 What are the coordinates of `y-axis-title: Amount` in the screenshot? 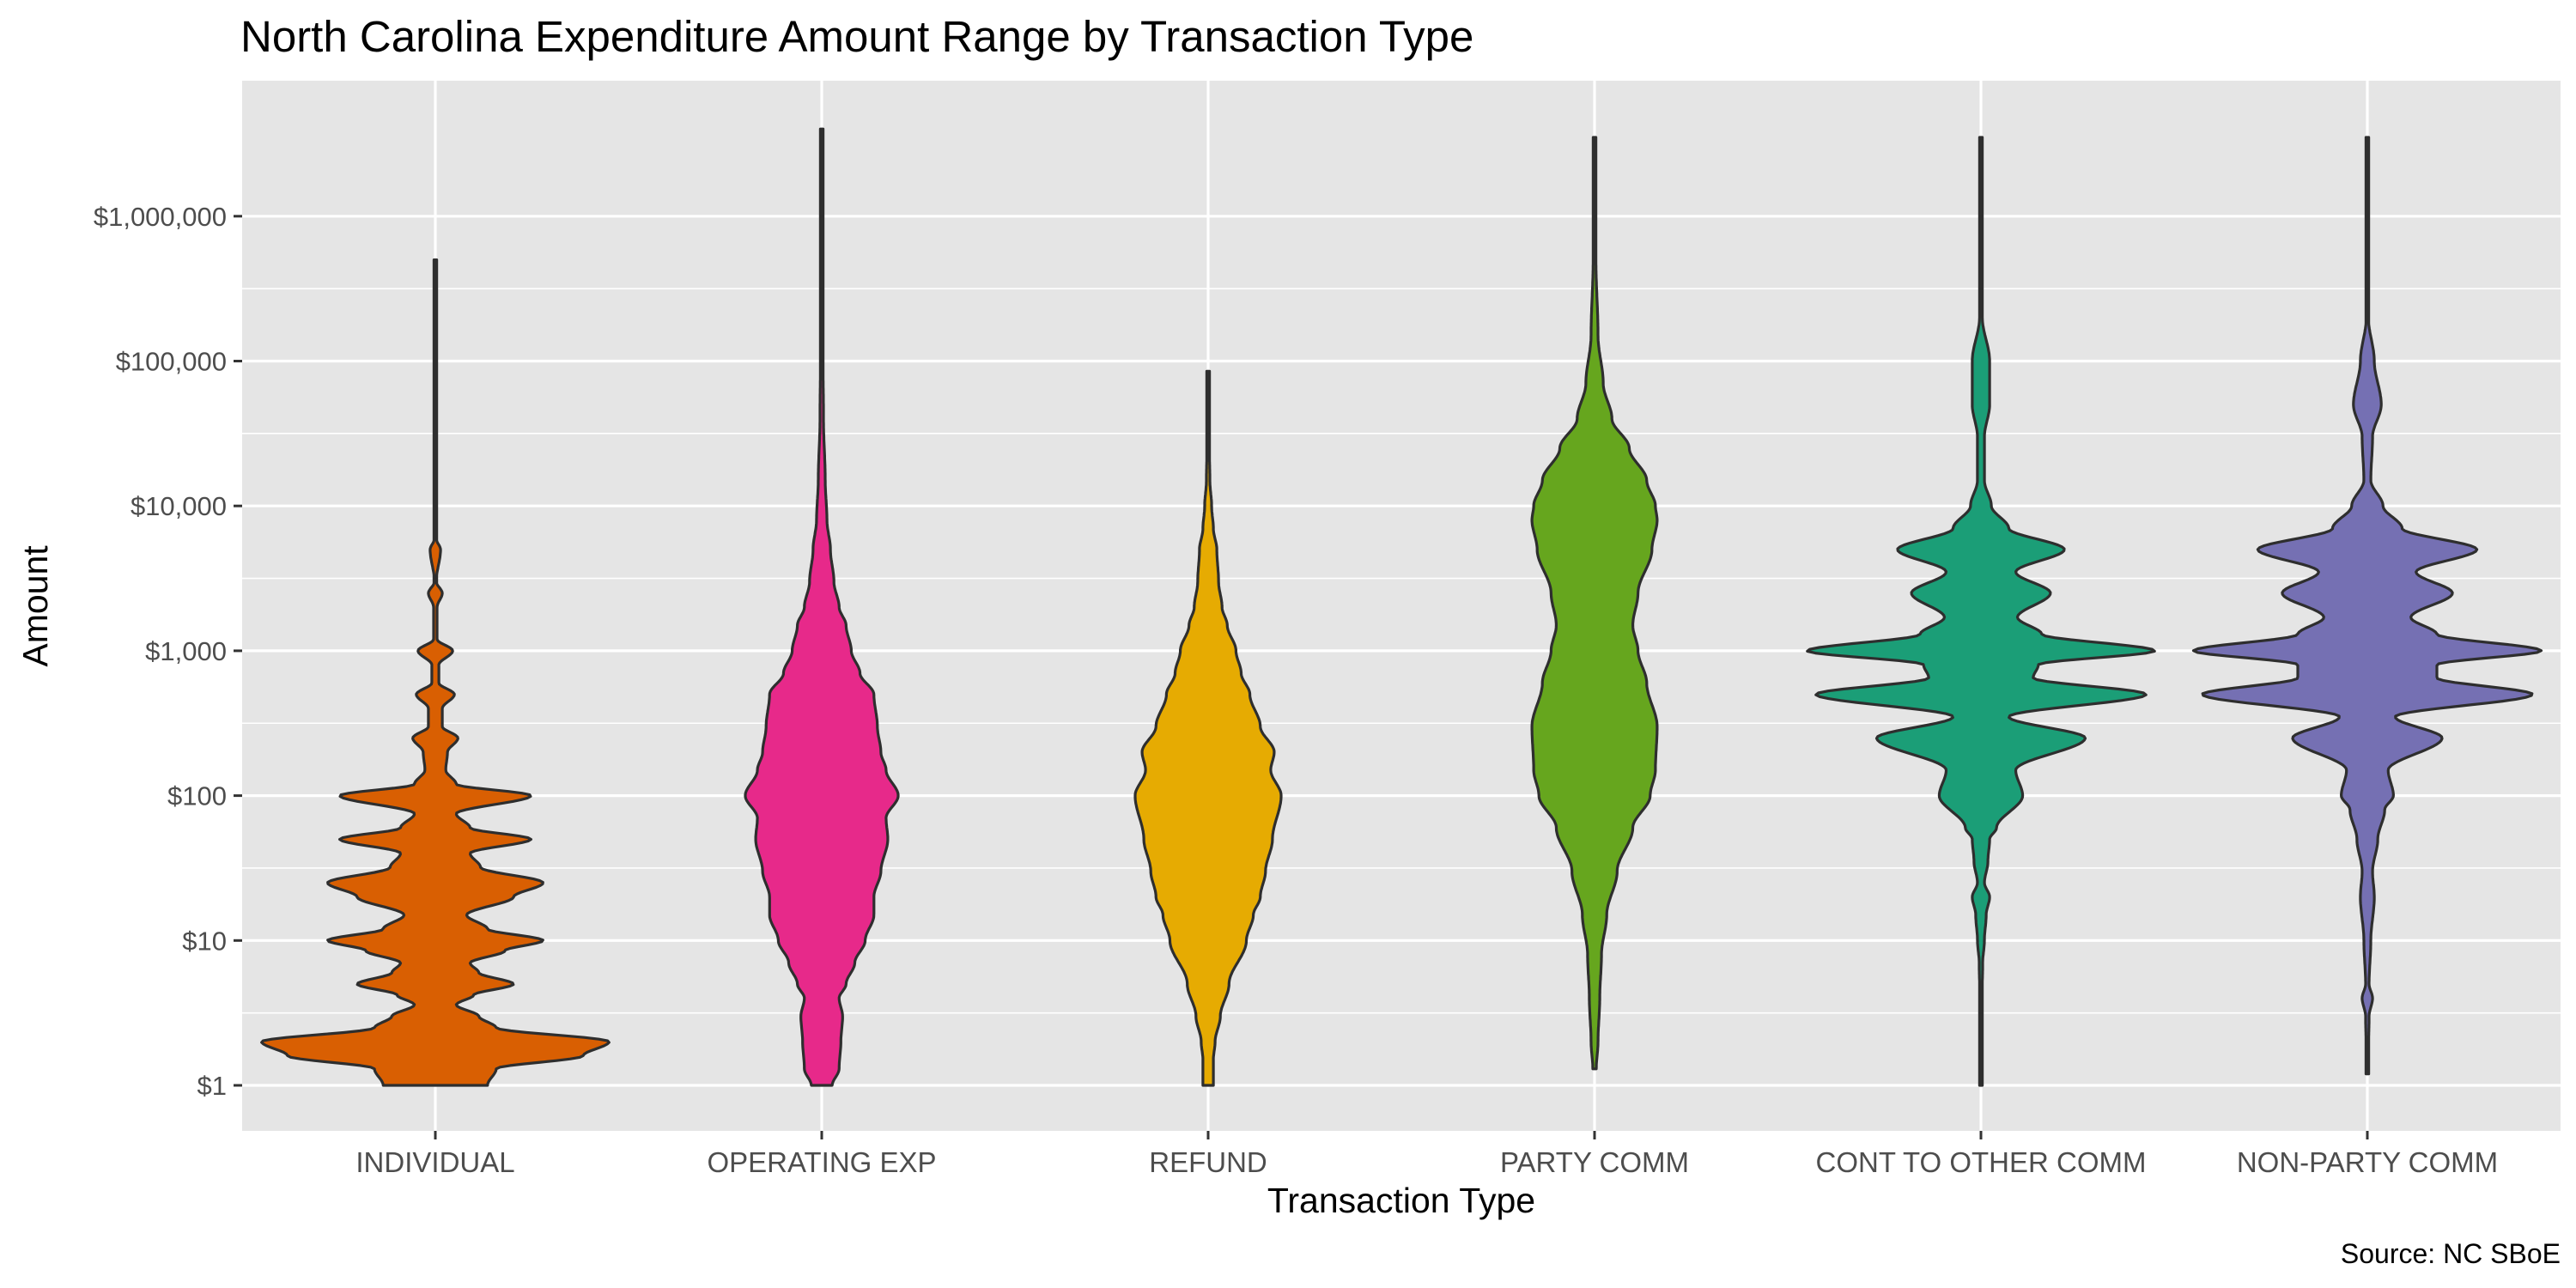 It's located at (35, 606).